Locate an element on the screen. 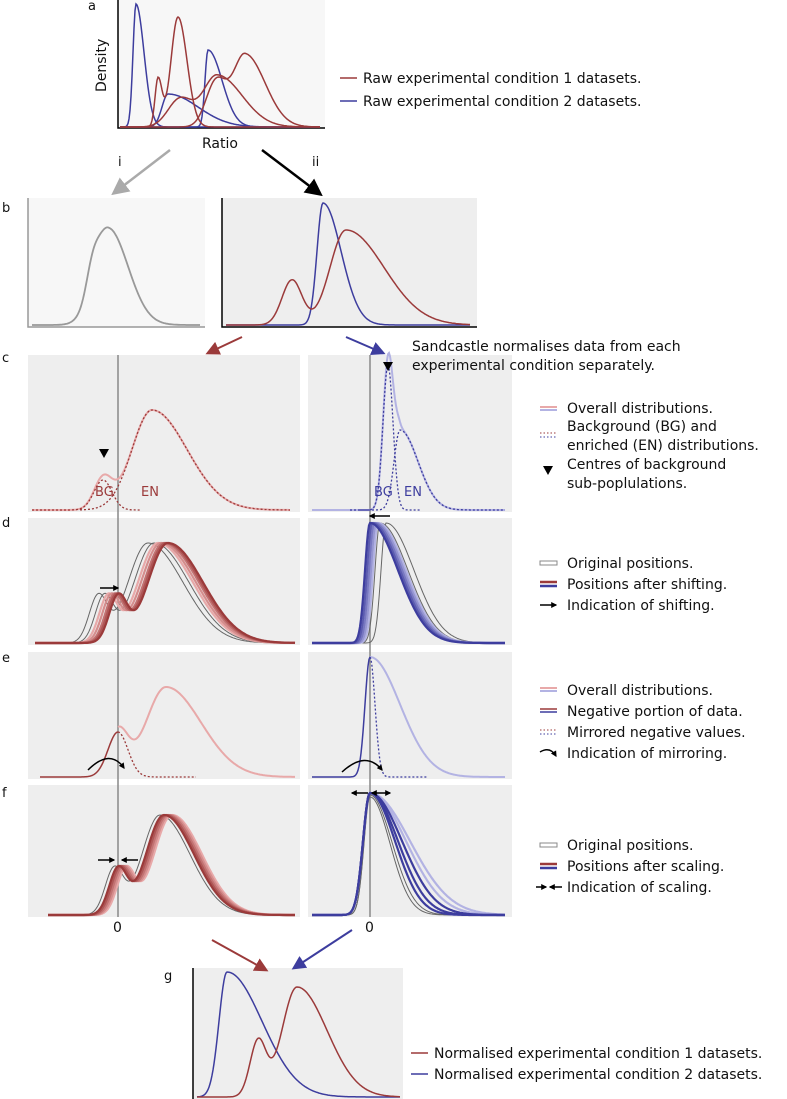 This screenshot has height=1099, width=787. panel-c-left-frame is located at coordinates (164, 433).